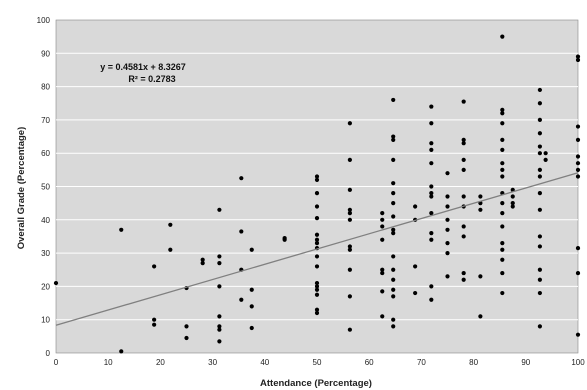 The width and height of the screenshot is (587, 390). Describe the element at coordinates (525, 362) in the screenshot. I see `x-tick-label: 90` at that location.